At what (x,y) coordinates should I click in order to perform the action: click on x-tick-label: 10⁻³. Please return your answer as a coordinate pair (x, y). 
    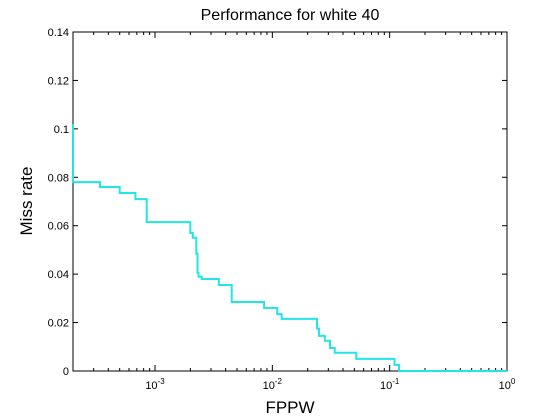
    Looking at the image, I should click on (155, 384).